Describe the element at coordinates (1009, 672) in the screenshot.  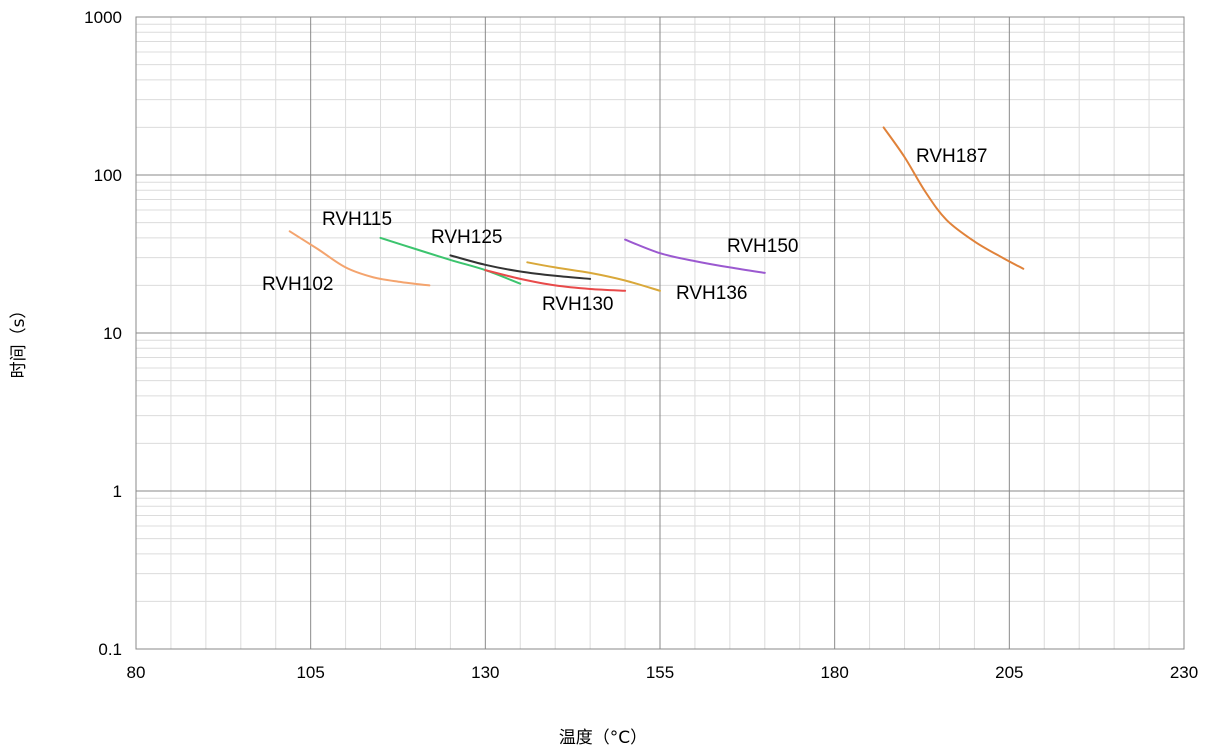
I see `x-tick-label: 205` at that location.